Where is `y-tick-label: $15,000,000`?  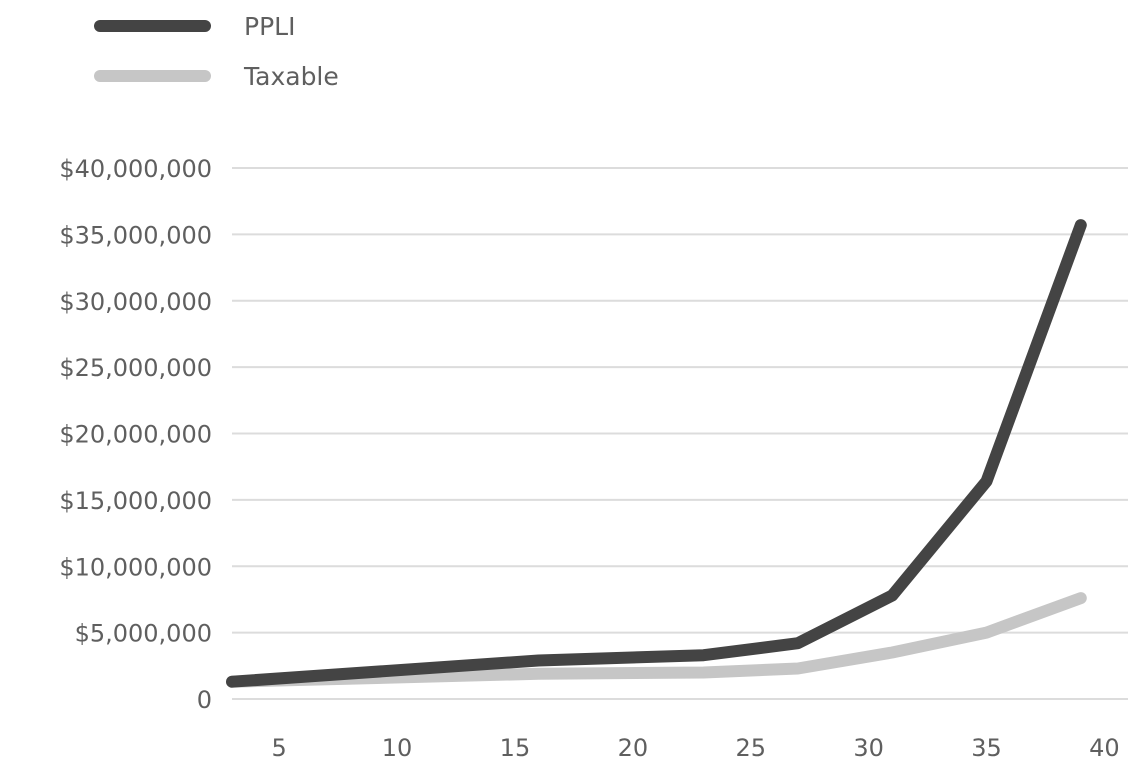 y-tick-label: $15,000,000 is located at coordinates (135, 501).